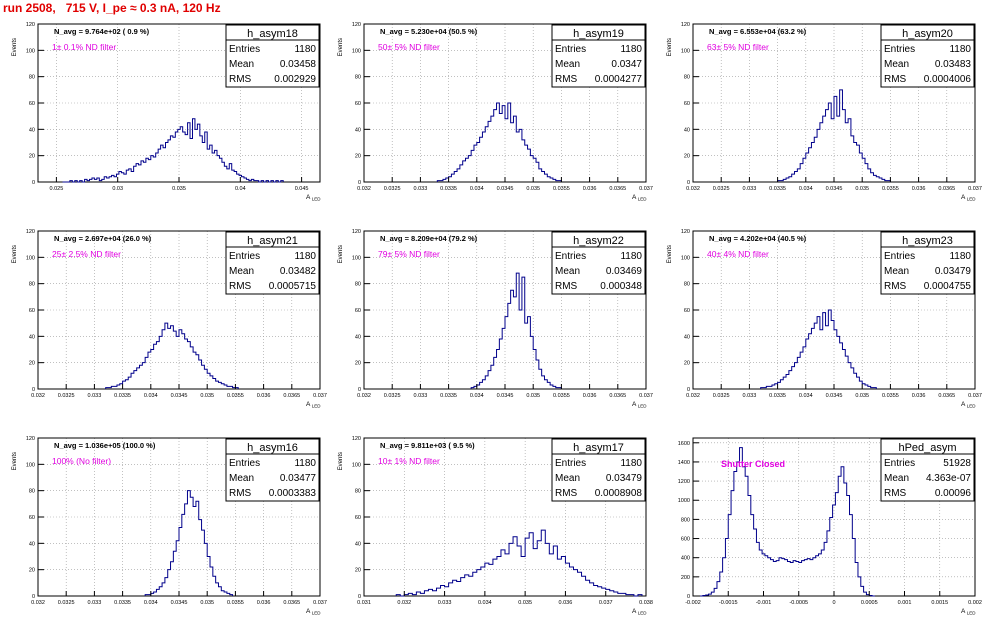 Image resolution: width=996 pixels, height=622 pixels. I want to click on x-tick-label: 0.033, so click(421, 396).